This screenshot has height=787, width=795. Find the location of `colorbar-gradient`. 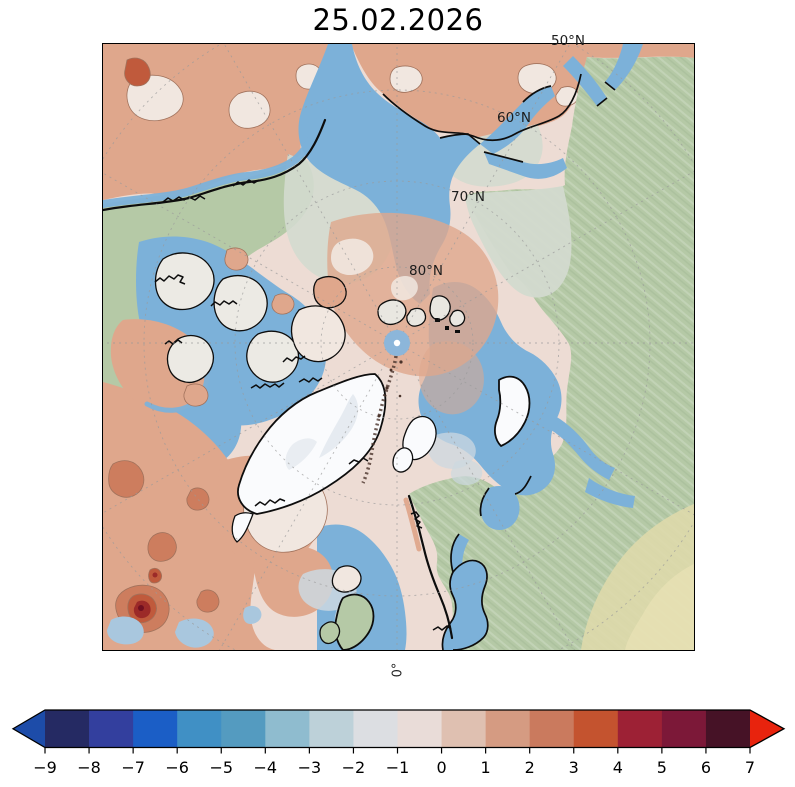

colorbar-gradient is located at coordinates (398, 729).